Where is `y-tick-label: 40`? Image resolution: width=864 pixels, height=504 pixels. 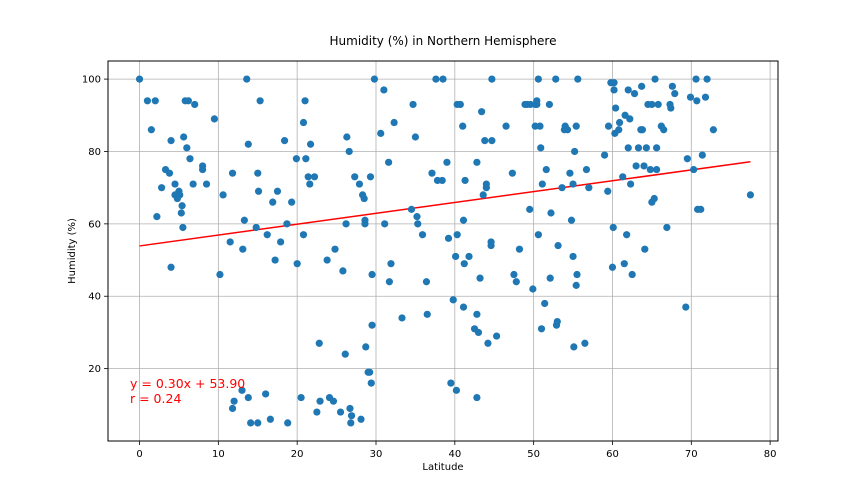 y-tick-label: 40 is located at coordinates (94, 297).